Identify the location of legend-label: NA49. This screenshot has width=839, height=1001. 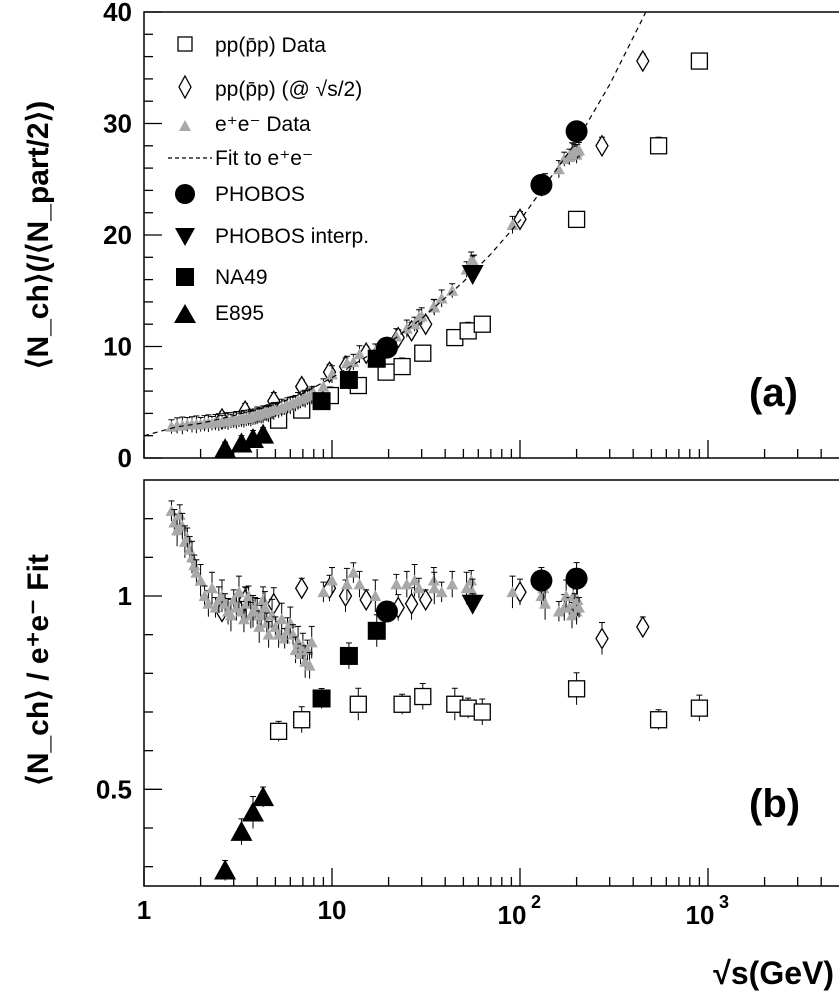
(241, 277).